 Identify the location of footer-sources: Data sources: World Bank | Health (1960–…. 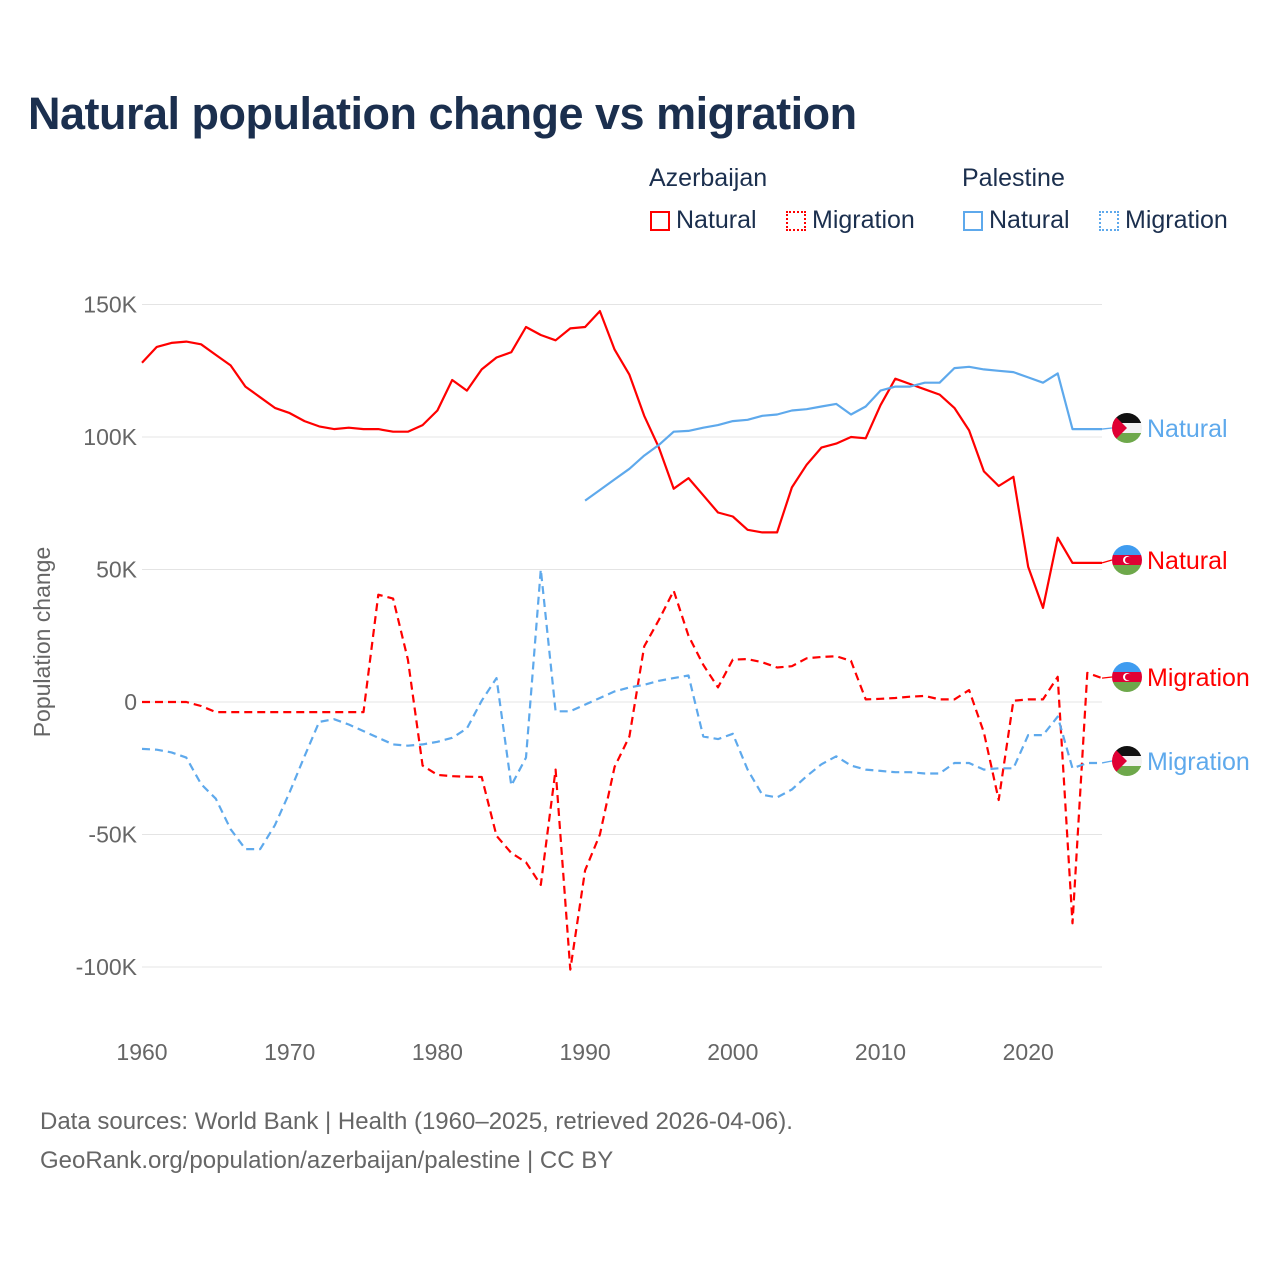
(416, 1121).